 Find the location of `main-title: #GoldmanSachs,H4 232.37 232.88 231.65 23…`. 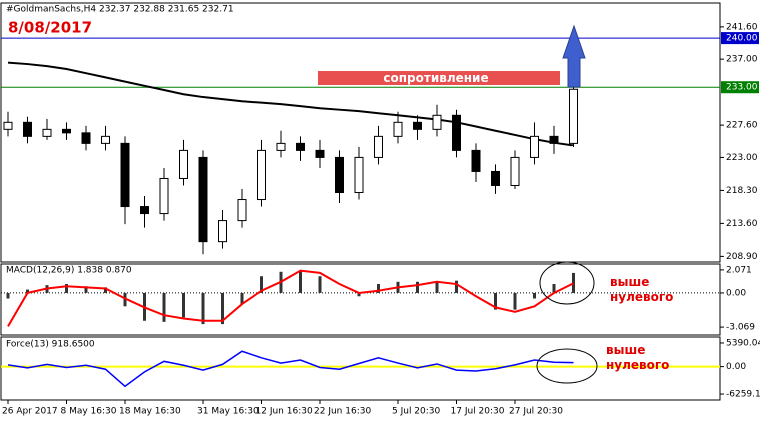

main-title: #GoldmanSachs,H4 232.37 232.88 231.65 23… is located at coordinates (120, 10).